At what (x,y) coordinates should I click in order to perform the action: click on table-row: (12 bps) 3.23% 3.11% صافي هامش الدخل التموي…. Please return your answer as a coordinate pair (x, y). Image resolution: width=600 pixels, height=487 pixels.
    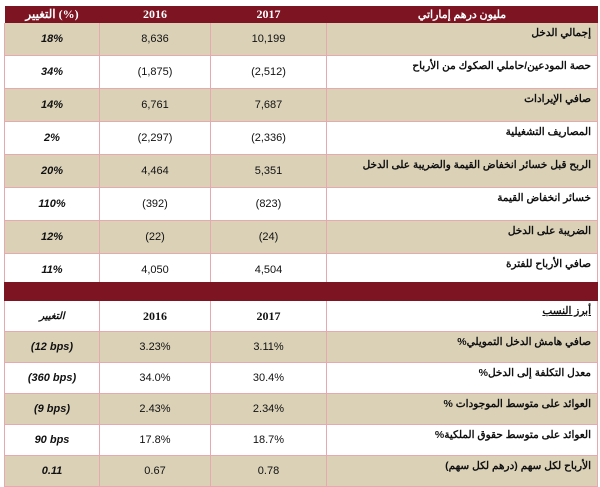
    Looking at the image, I should click on (301, 347).